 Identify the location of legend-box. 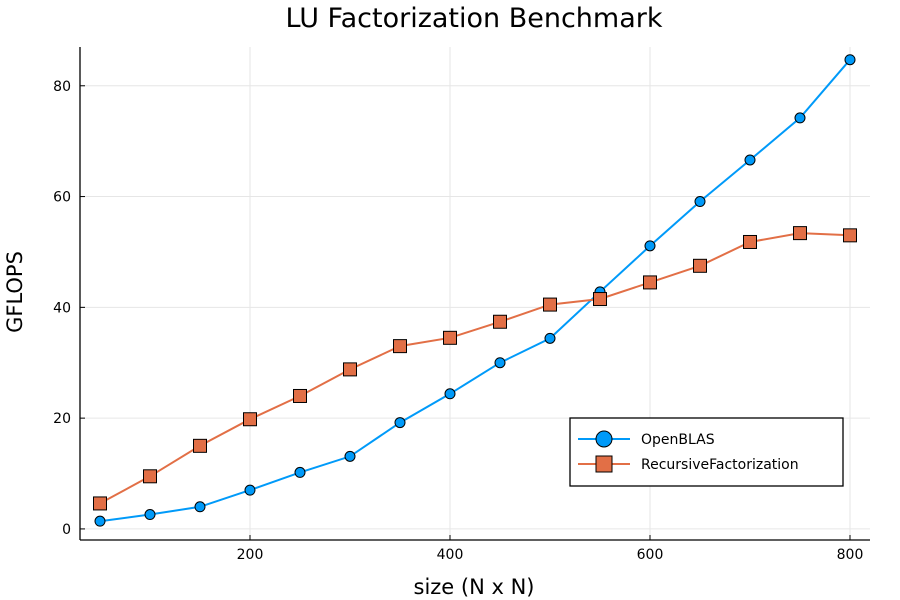
(706, 452).